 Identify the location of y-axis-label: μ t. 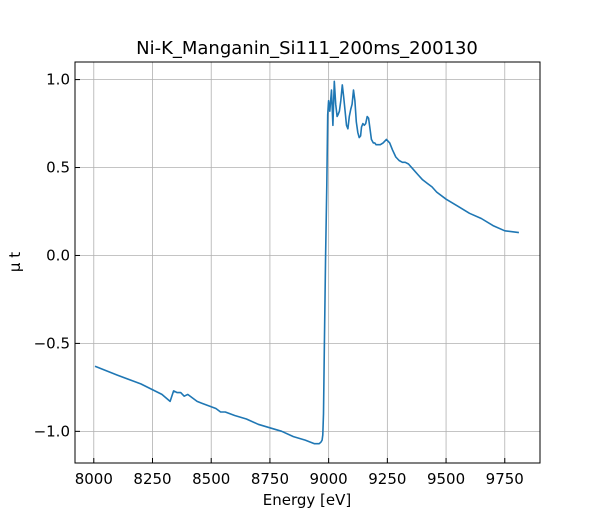
(15, 262).